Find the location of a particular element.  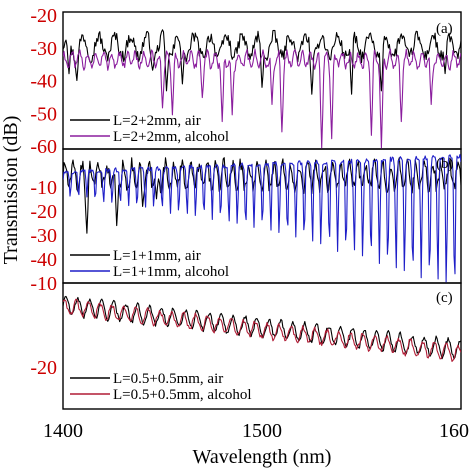

panel-label-c: (c) is located at coordinates (444, 298).